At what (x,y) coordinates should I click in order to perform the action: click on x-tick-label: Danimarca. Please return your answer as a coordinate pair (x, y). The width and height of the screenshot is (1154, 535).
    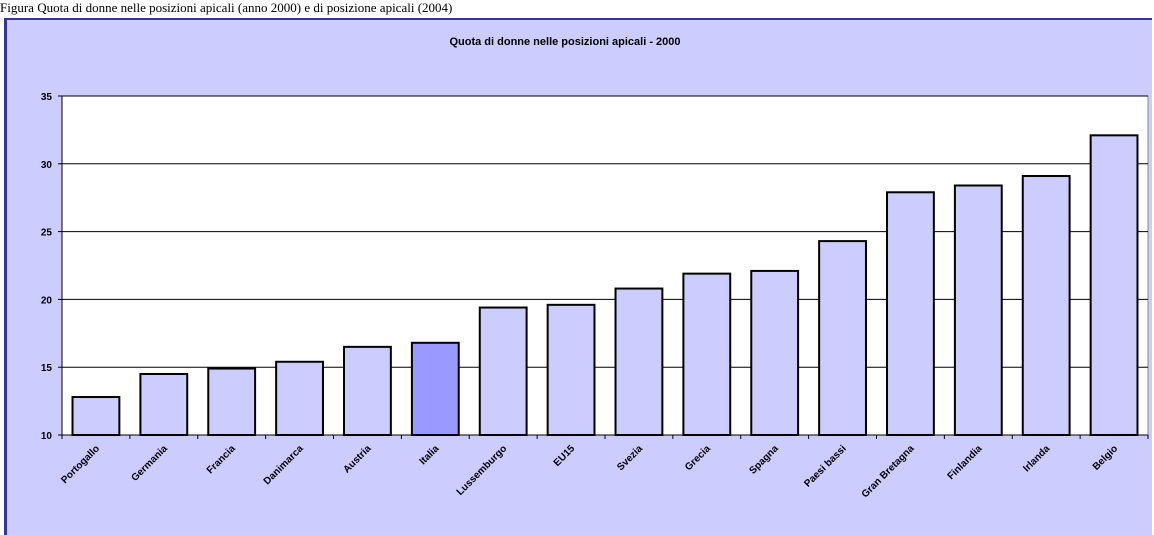
    Looking at the image, I should click on (284, 465).